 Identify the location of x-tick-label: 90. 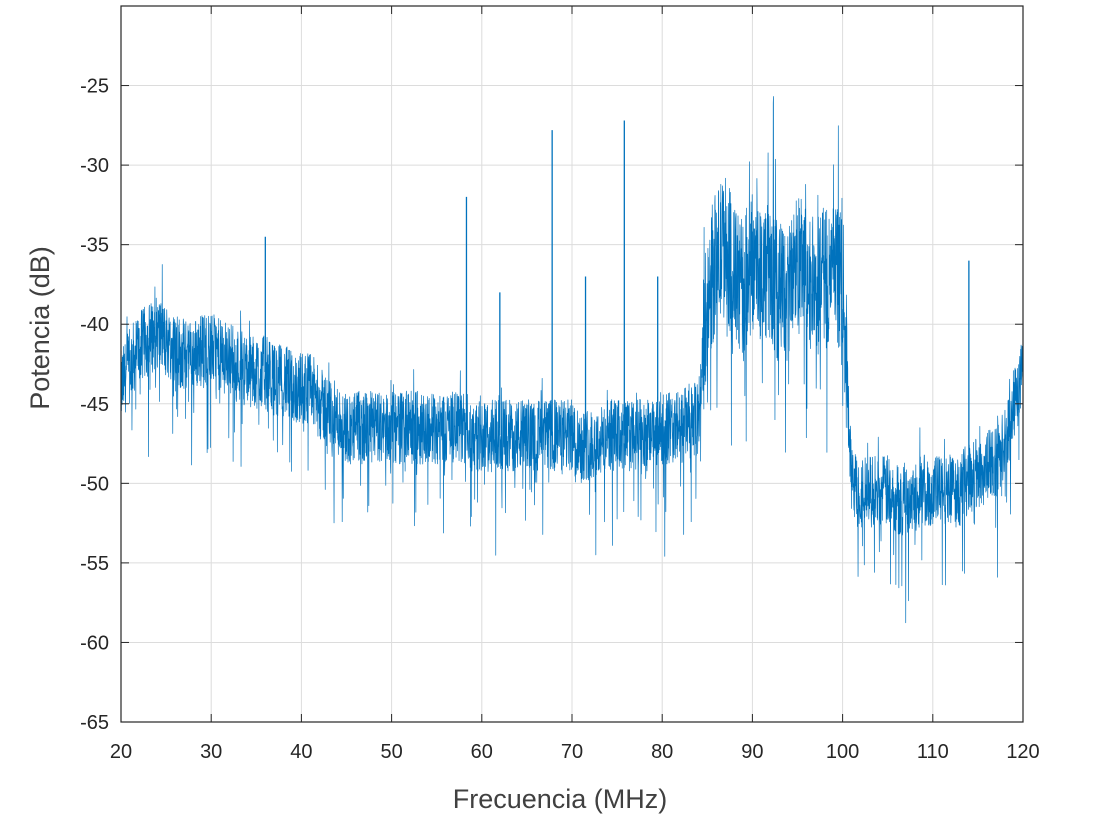
(752, 752).